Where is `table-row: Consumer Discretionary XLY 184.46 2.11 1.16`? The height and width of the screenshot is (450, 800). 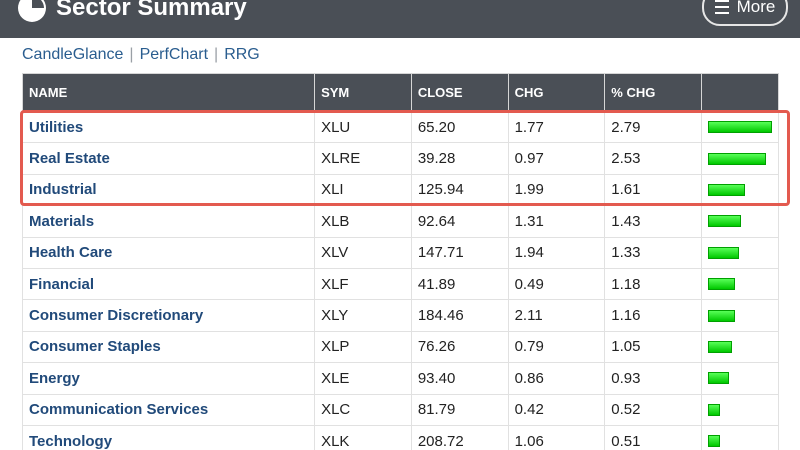
table-row: Consumer Discretionary XLY 184.46 2.11 1.16 is located at coordinates (400, 315).